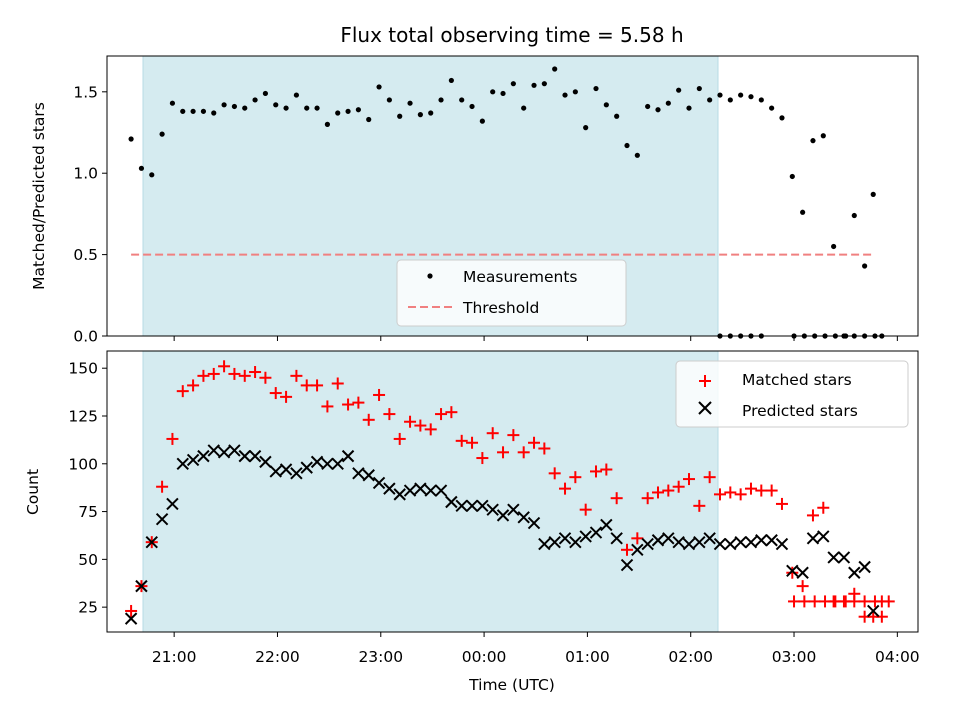  Describe the element at coordinates (85, 92) in the screenshot. I see `top-y-tick-label: 1.5` at that location.